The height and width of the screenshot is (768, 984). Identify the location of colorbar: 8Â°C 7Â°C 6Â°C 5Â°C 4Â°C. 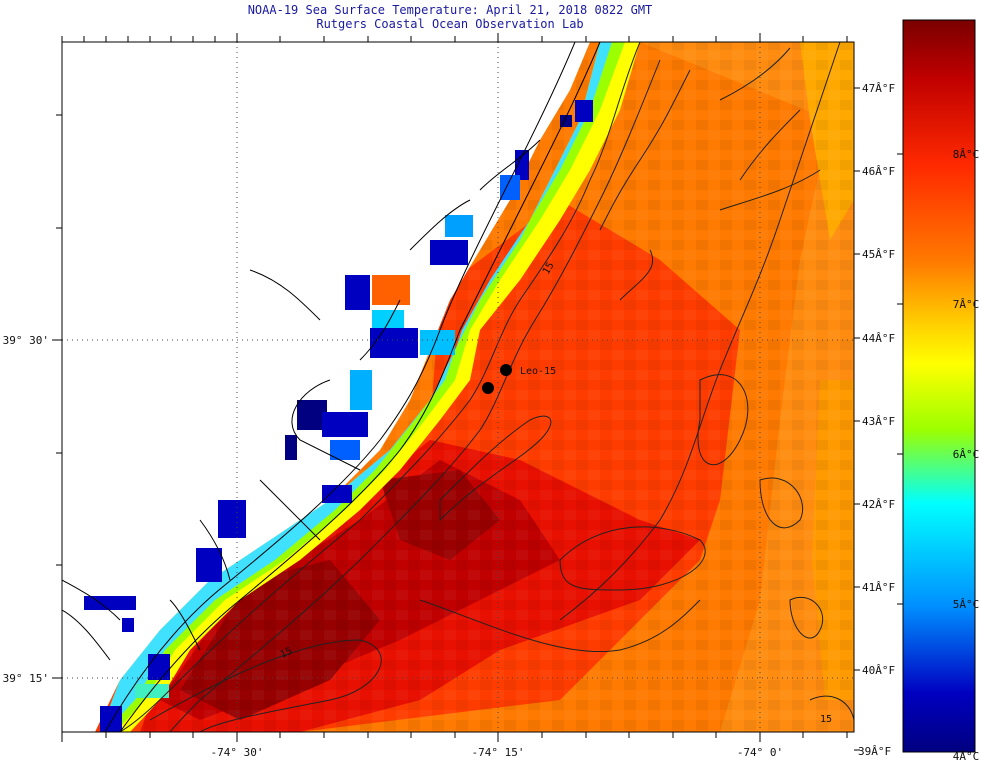
(938, 391).